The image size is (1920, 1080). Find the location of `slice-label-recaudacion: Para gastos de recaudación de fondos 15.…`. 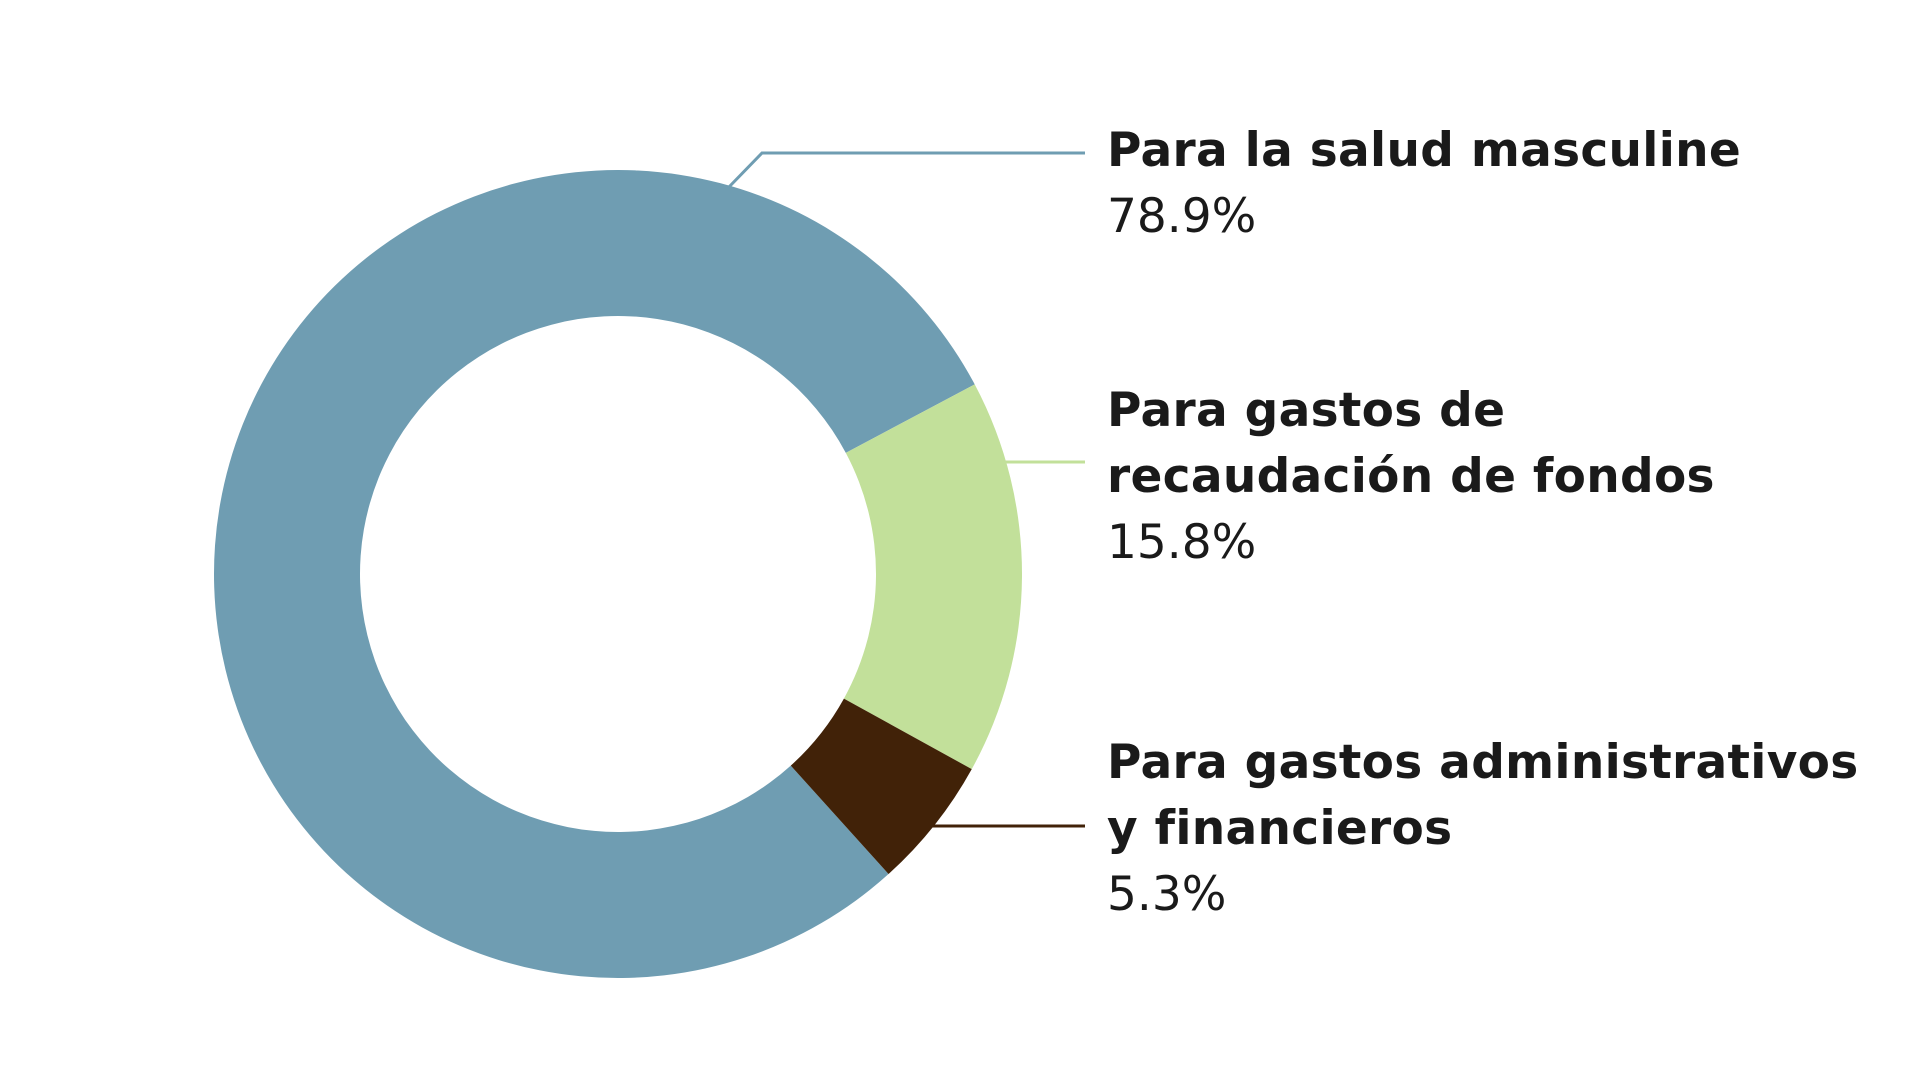

slice-label-recaudacion: Para gastos de recaudación de fondos 15.… is located at coordinates (1411, 477).